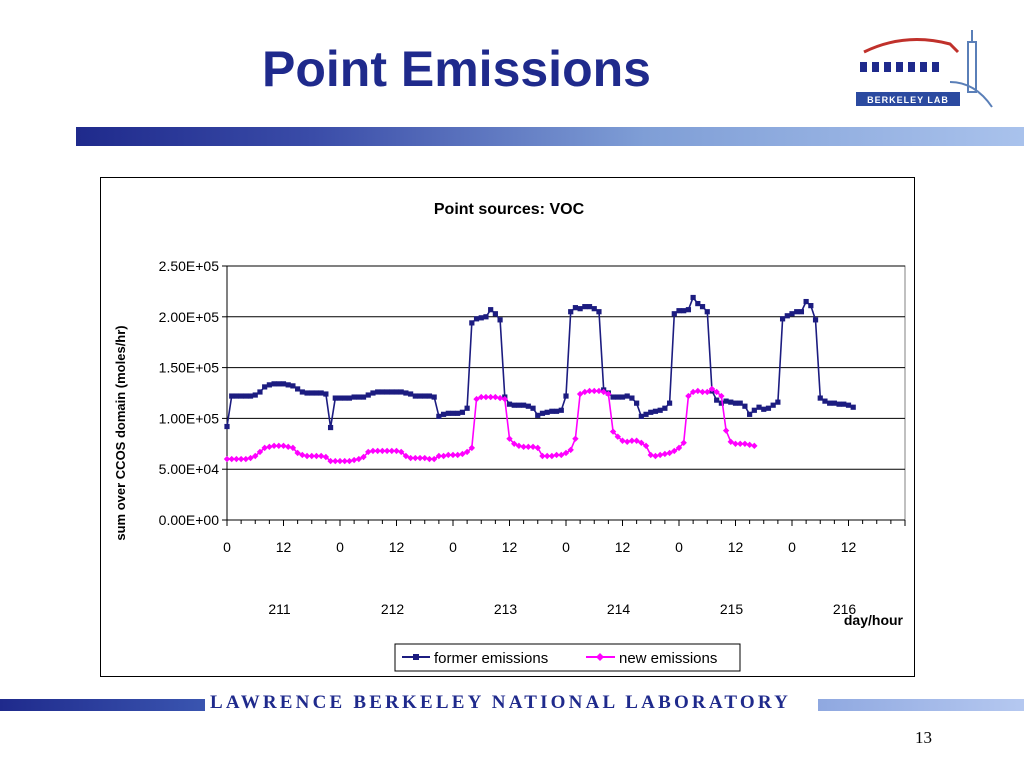 Image resolution: width=1024 pixels, height=768 pixels. Describe the element at coordinates (189, 520) in the screenshot. I see `y-tick-label: 0.00E+00` at that location.